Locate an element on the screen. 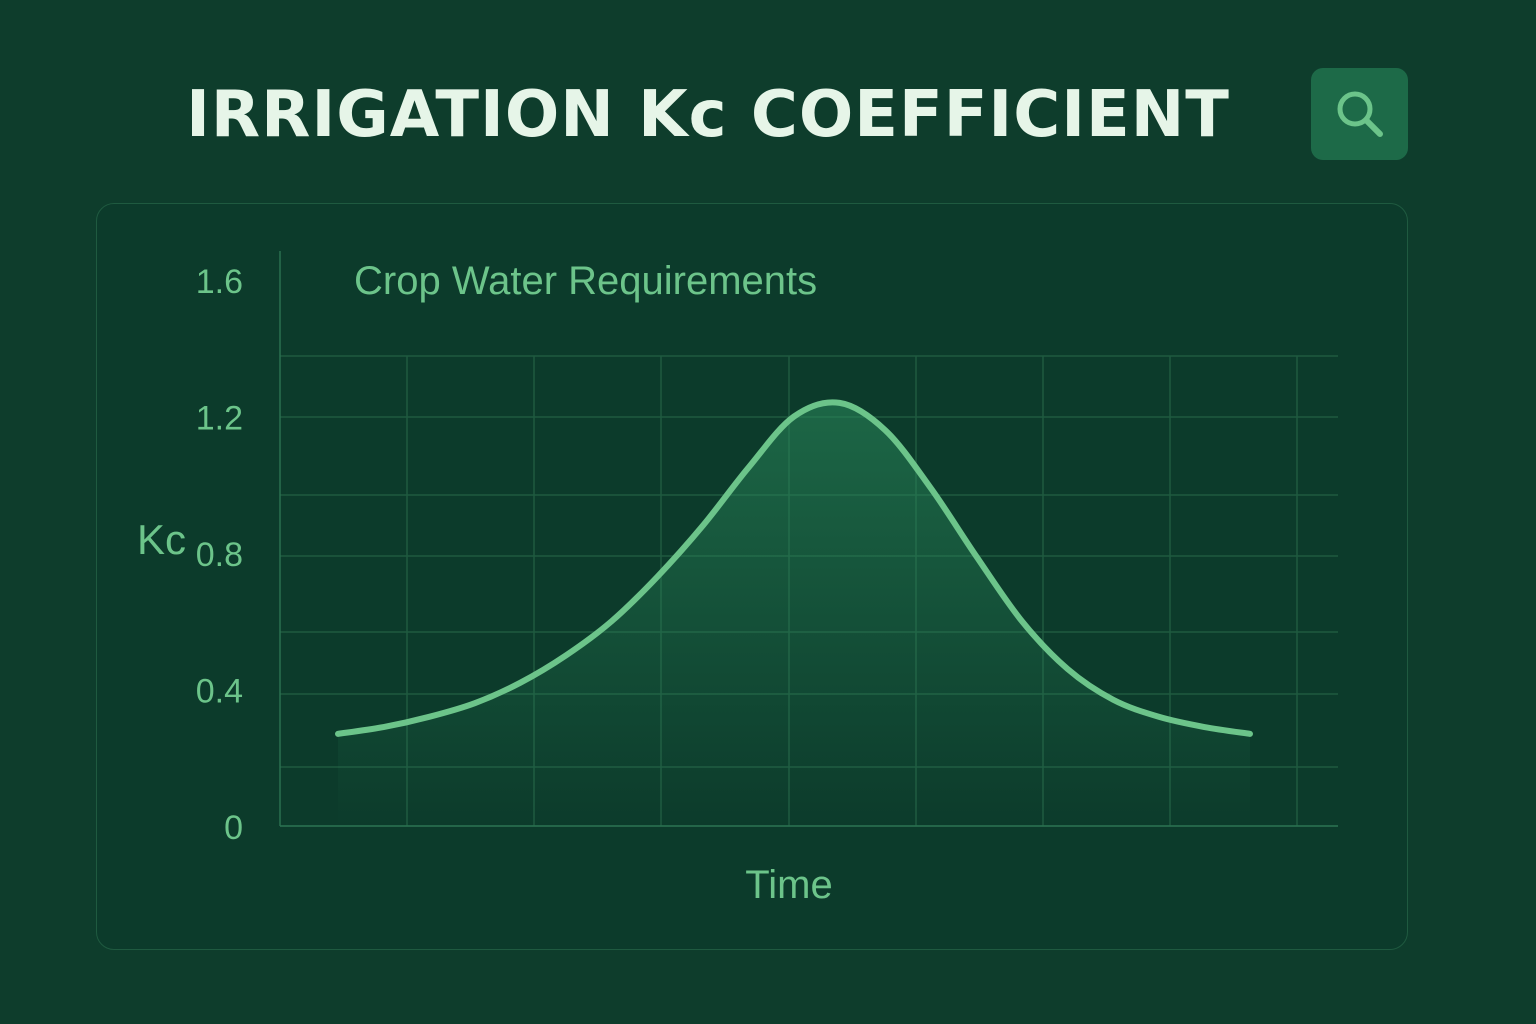 Image resolution: width=1536 pixels, height=1024 pixels. y-tick-label: 0.4 is located at coordinates (219, 692).